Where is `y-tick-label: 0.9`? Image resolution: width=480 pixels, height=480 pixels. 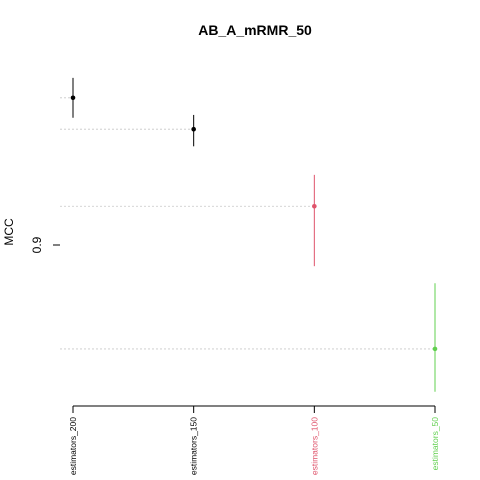
y-tick-label: 0.9 is located at coordinates (37, 244).